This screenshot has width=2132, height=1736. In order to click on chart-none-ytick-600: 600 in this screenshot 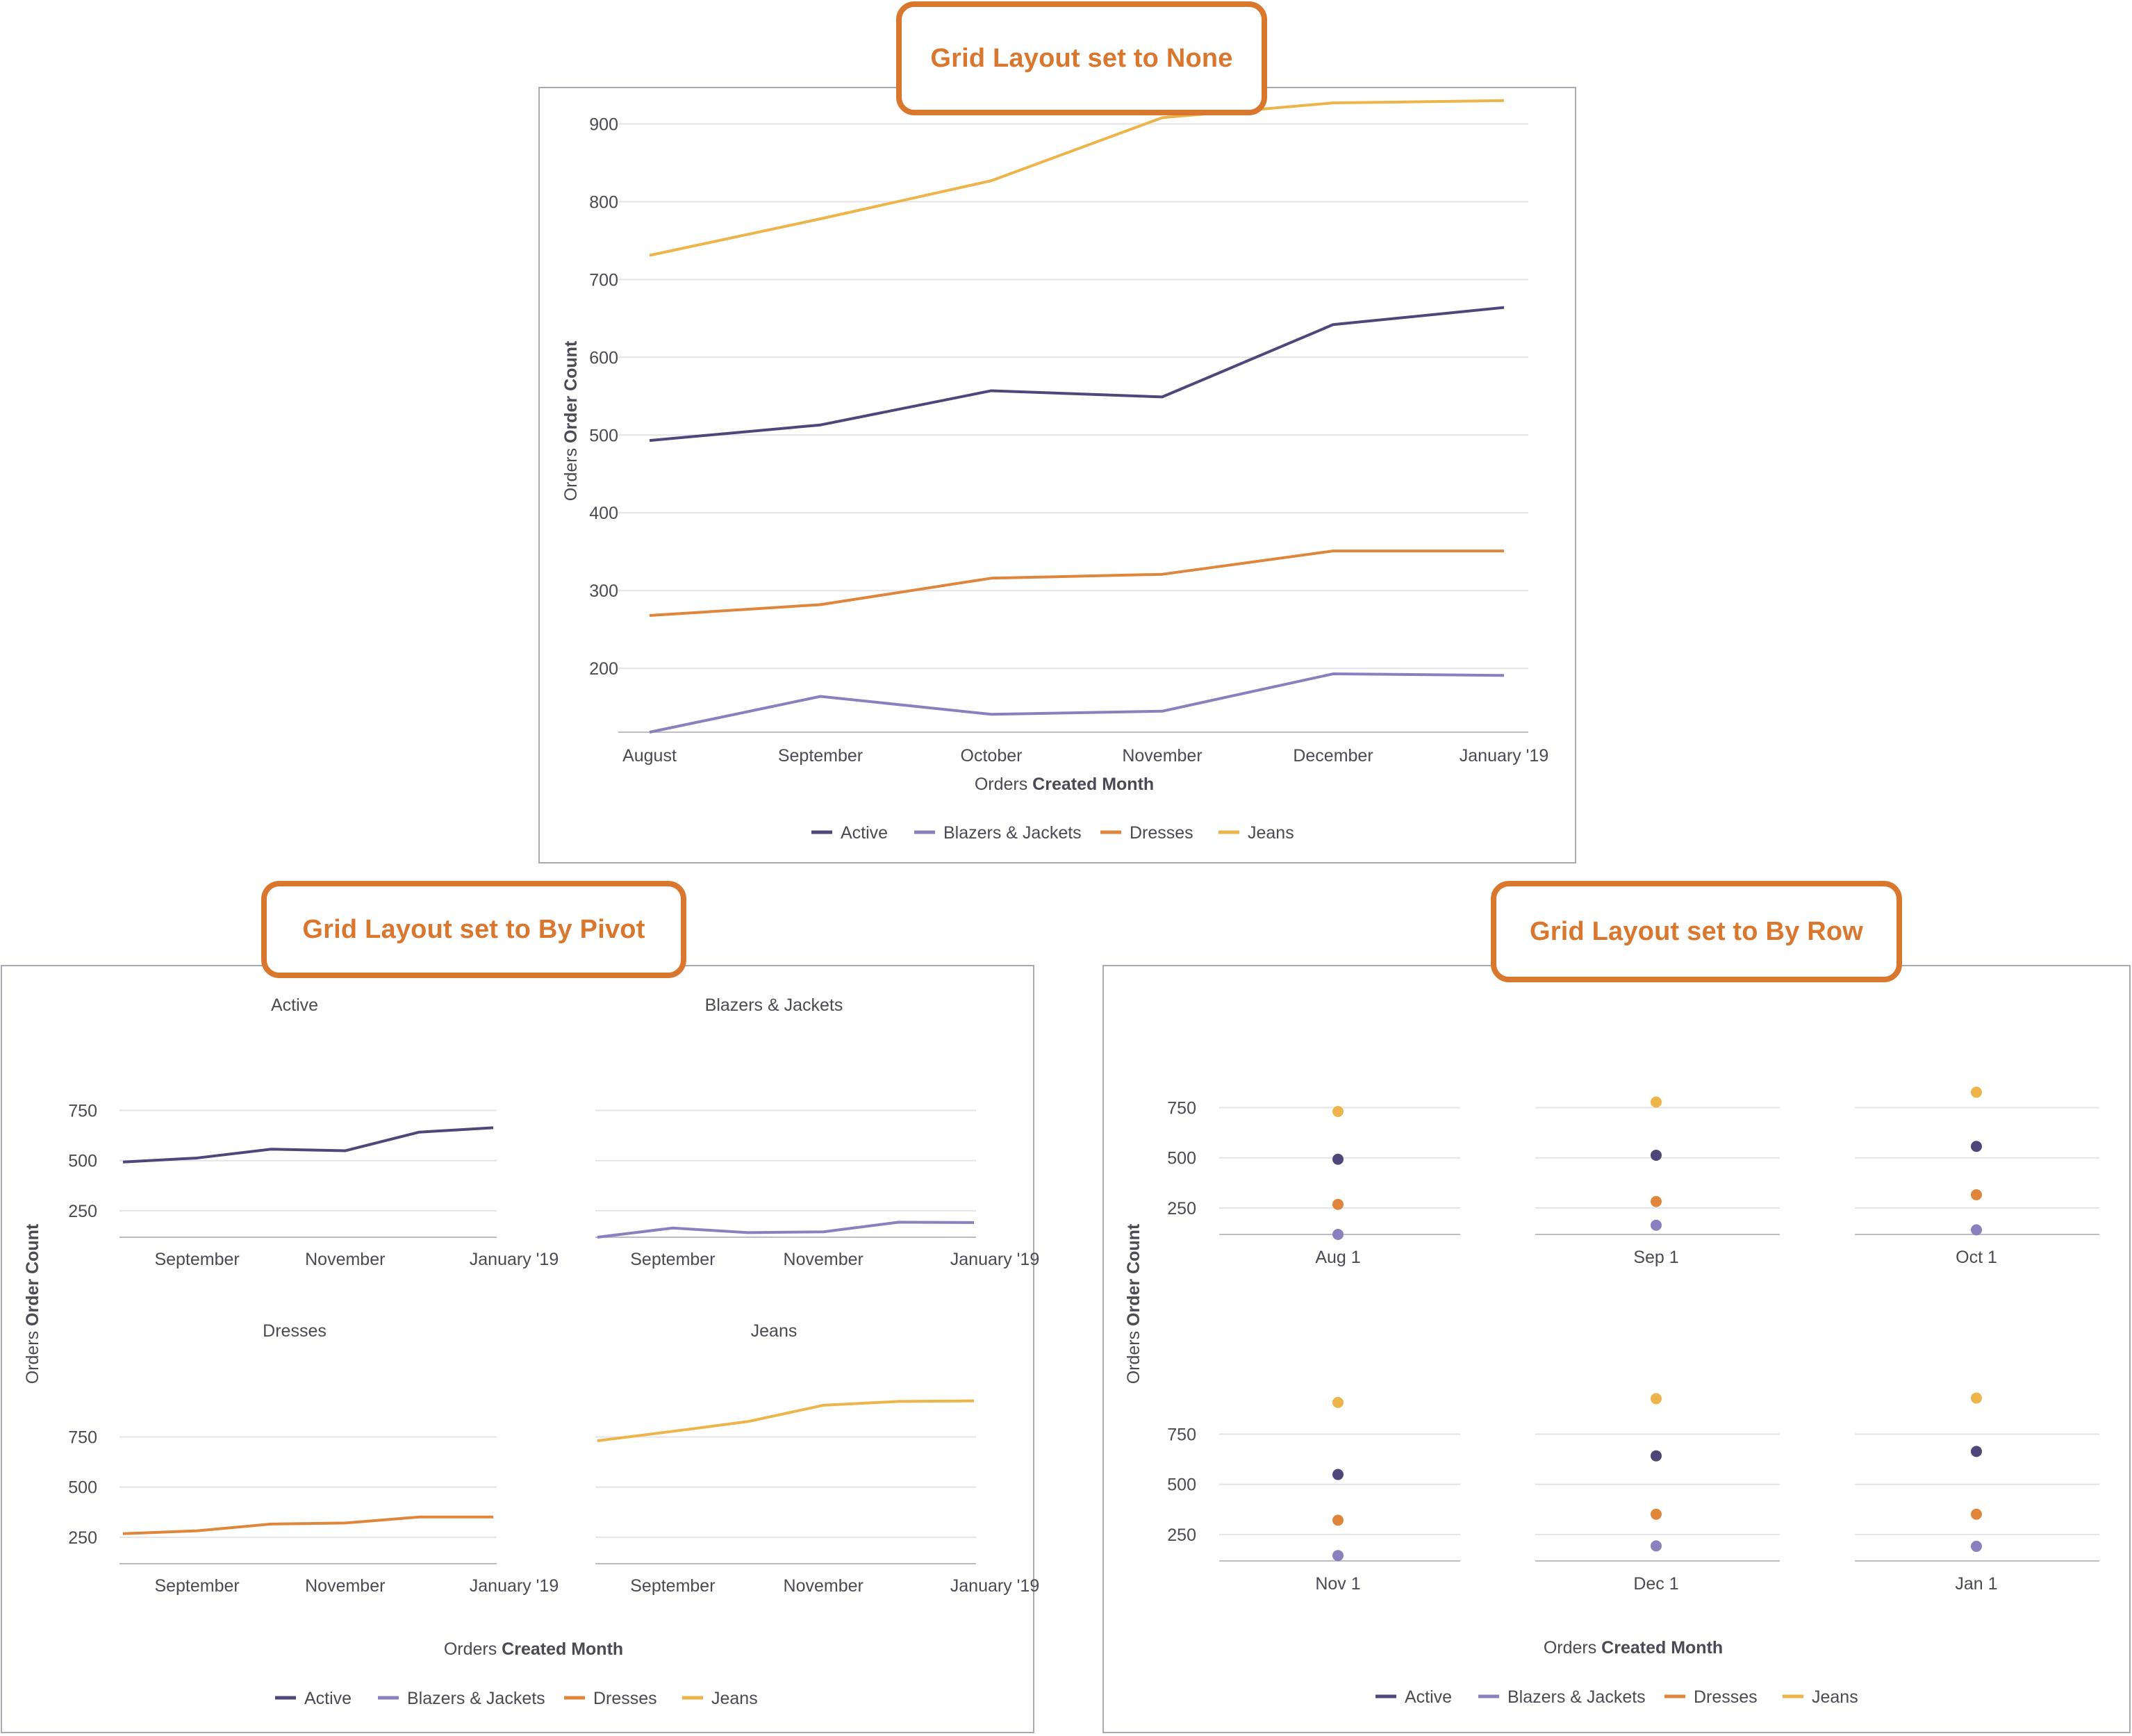, I will do `click(603, 357)`.